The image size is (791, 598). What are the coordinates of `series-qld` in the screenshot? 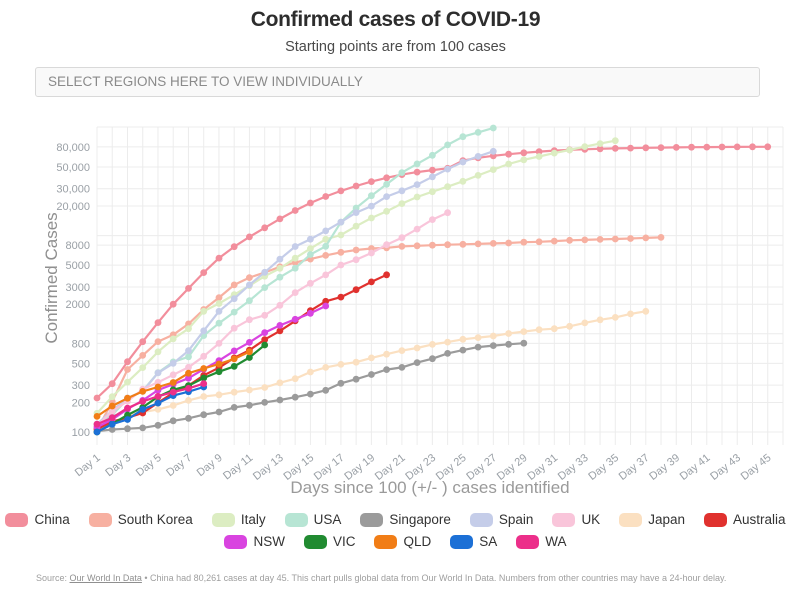 It's located at (173, 384).